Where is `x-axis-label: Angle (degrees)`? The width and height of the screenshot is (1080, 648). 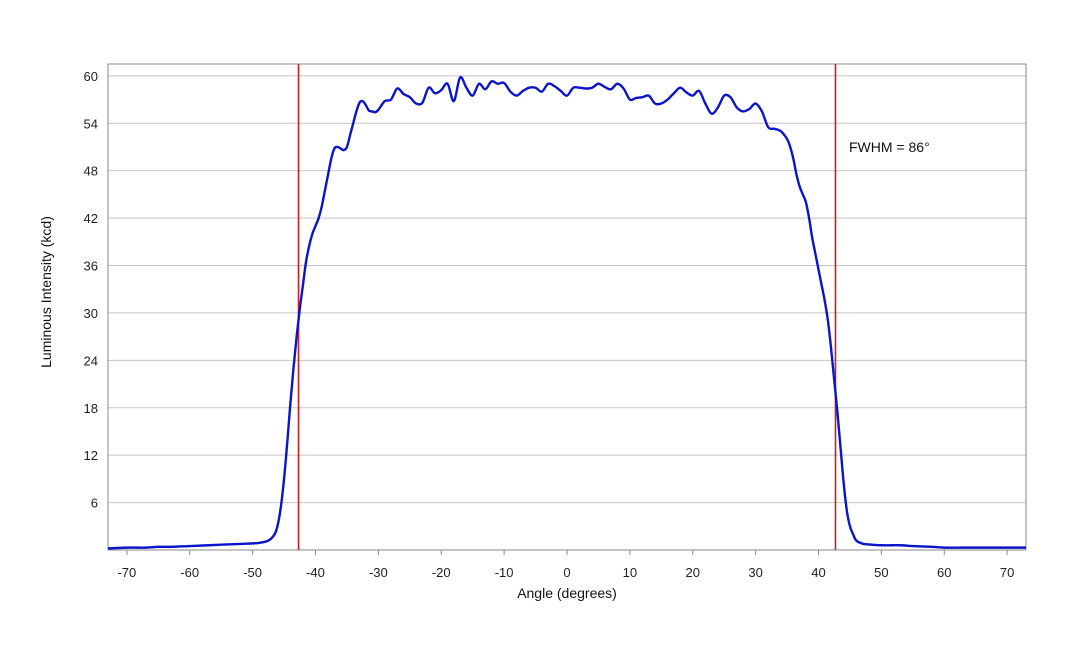 x-axis-label: Angle (degrees) is located at coordinates (567, 593).